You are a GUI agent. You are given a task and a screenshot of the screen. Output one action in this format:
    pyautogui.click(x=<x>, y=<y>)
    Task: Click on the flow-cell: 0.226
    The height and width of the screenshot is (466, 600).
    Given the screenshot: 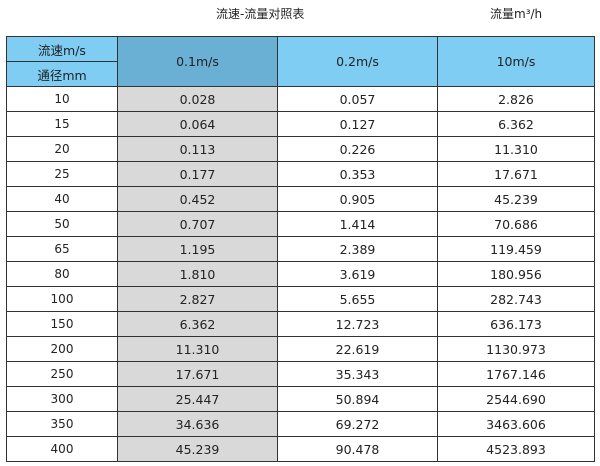 What is the action you would take?
    pyautogui.click(x=357, y=149)
    